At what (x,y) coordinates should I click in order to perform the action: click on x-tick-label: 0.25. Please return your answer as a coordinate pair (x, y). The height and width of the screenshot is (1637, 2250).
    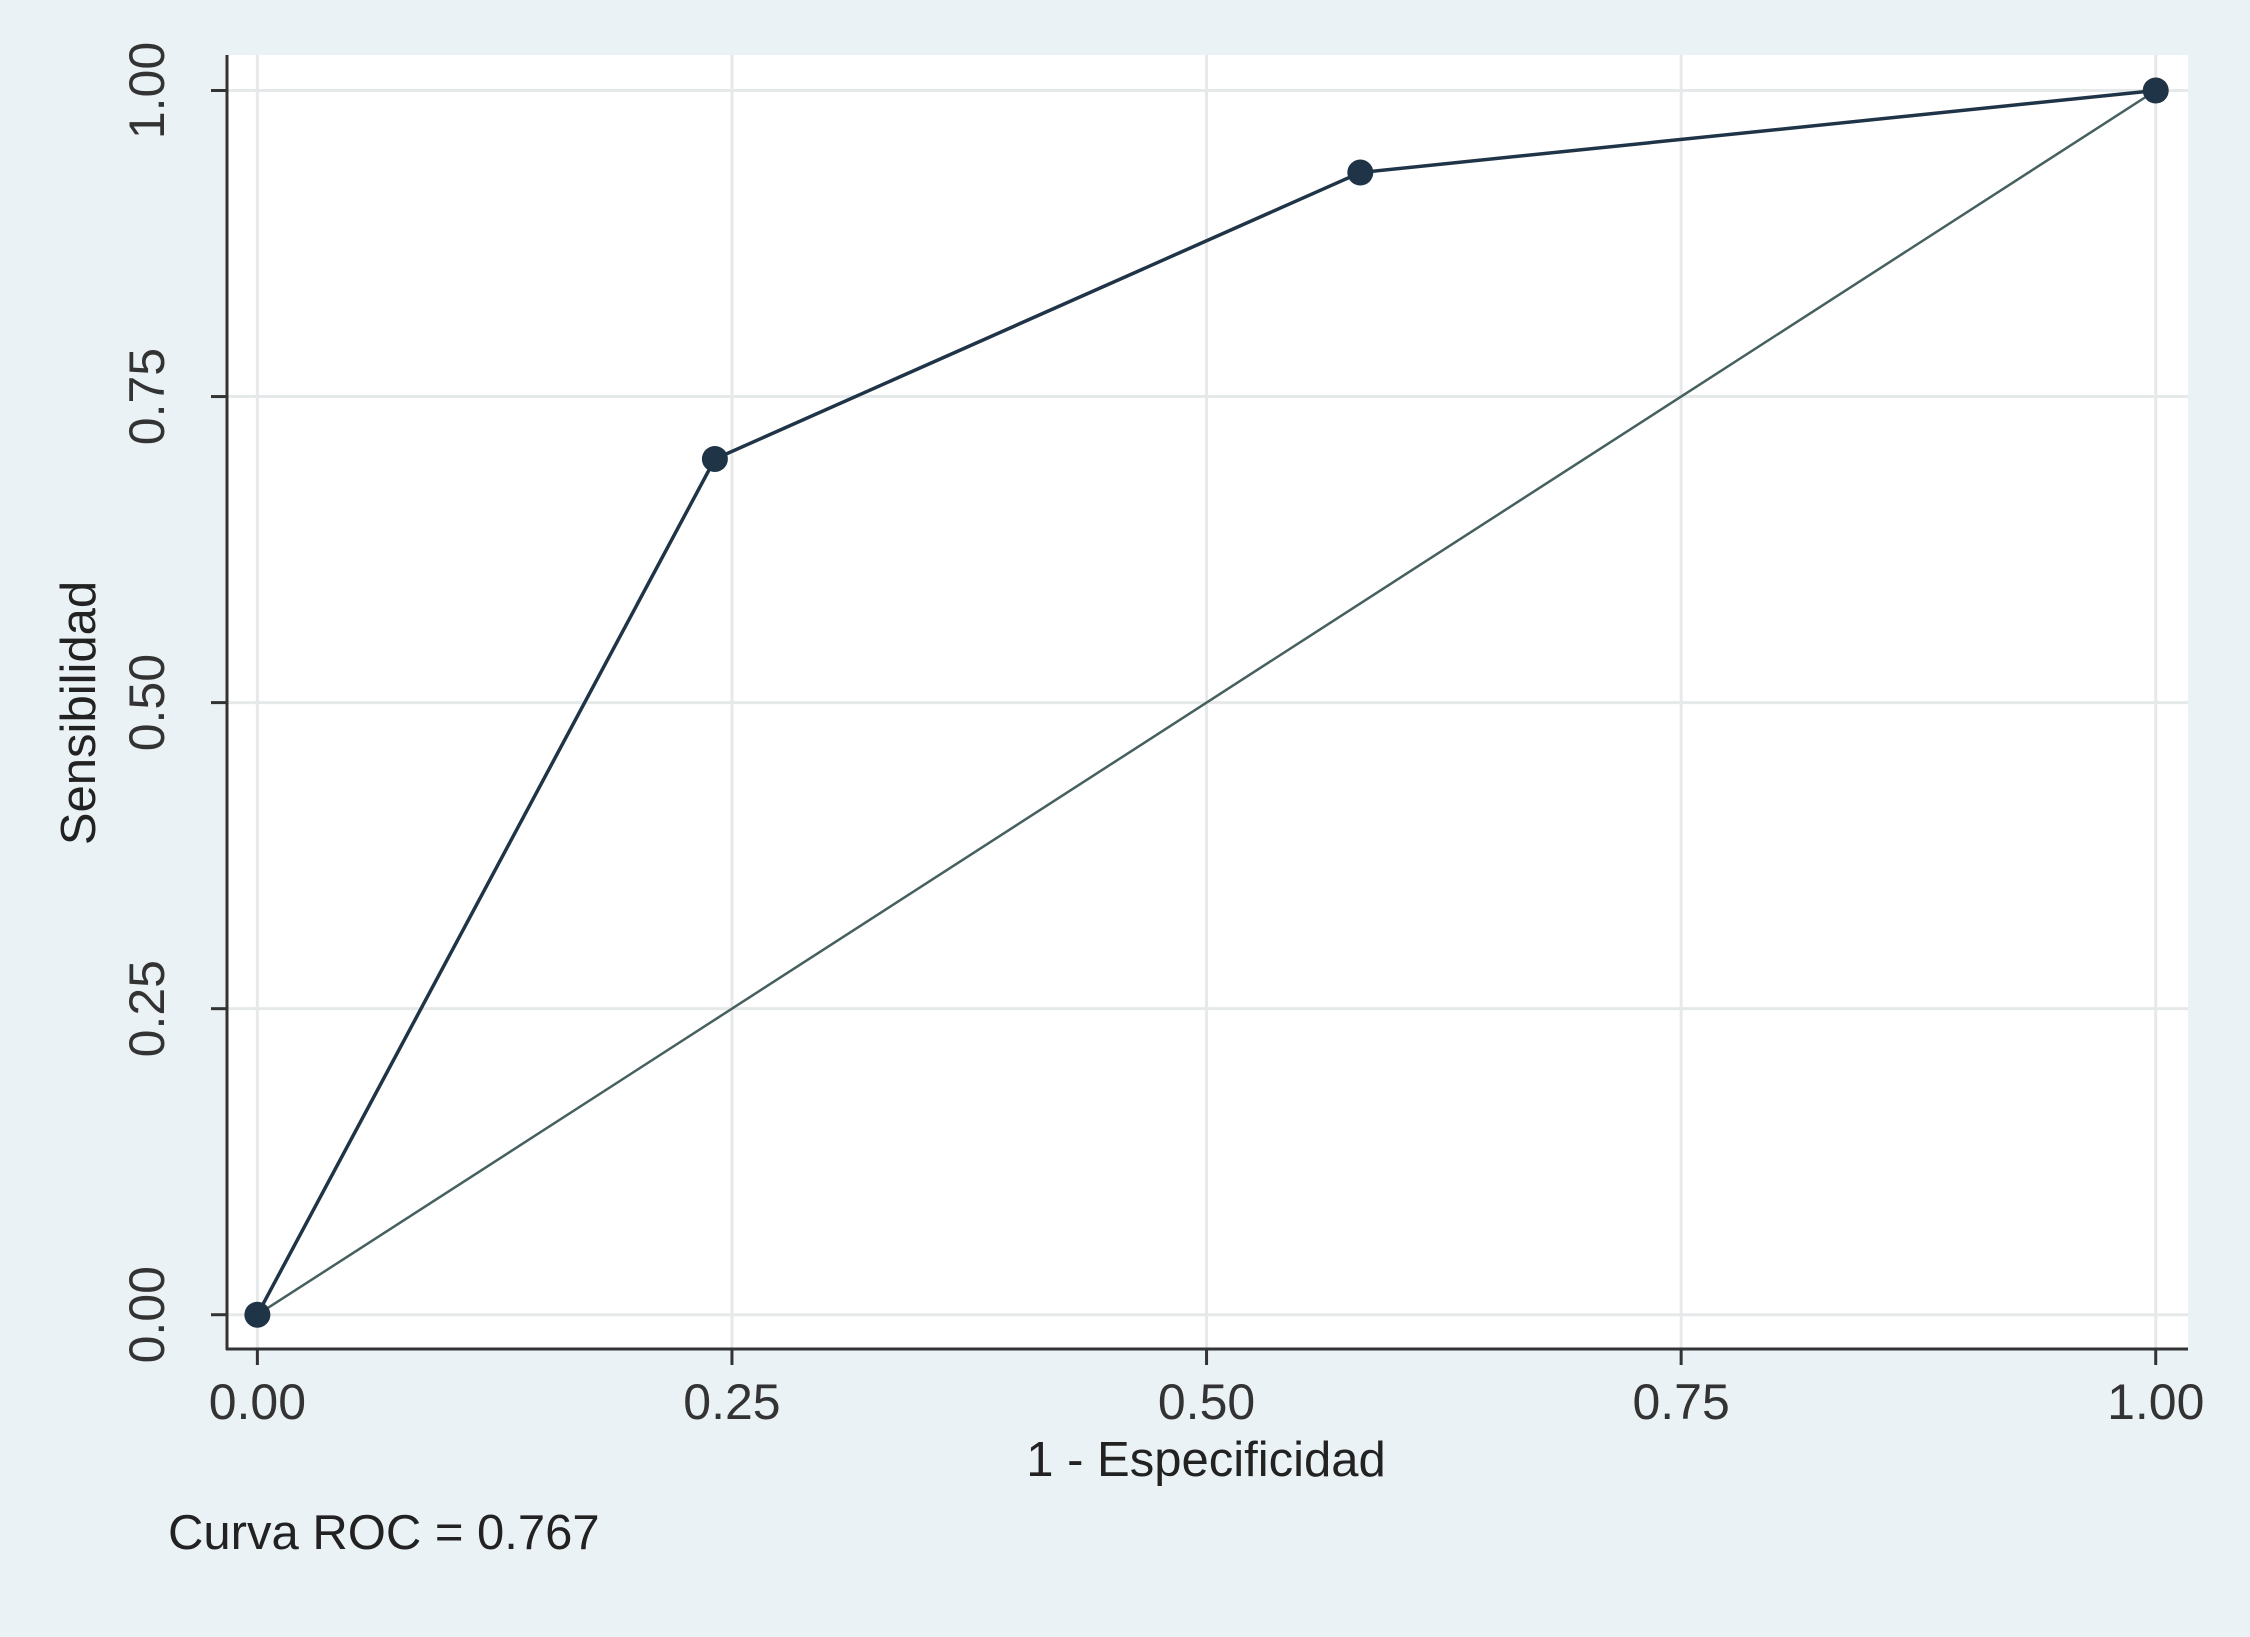
    Looking at the image, I should click on (731, 1402).